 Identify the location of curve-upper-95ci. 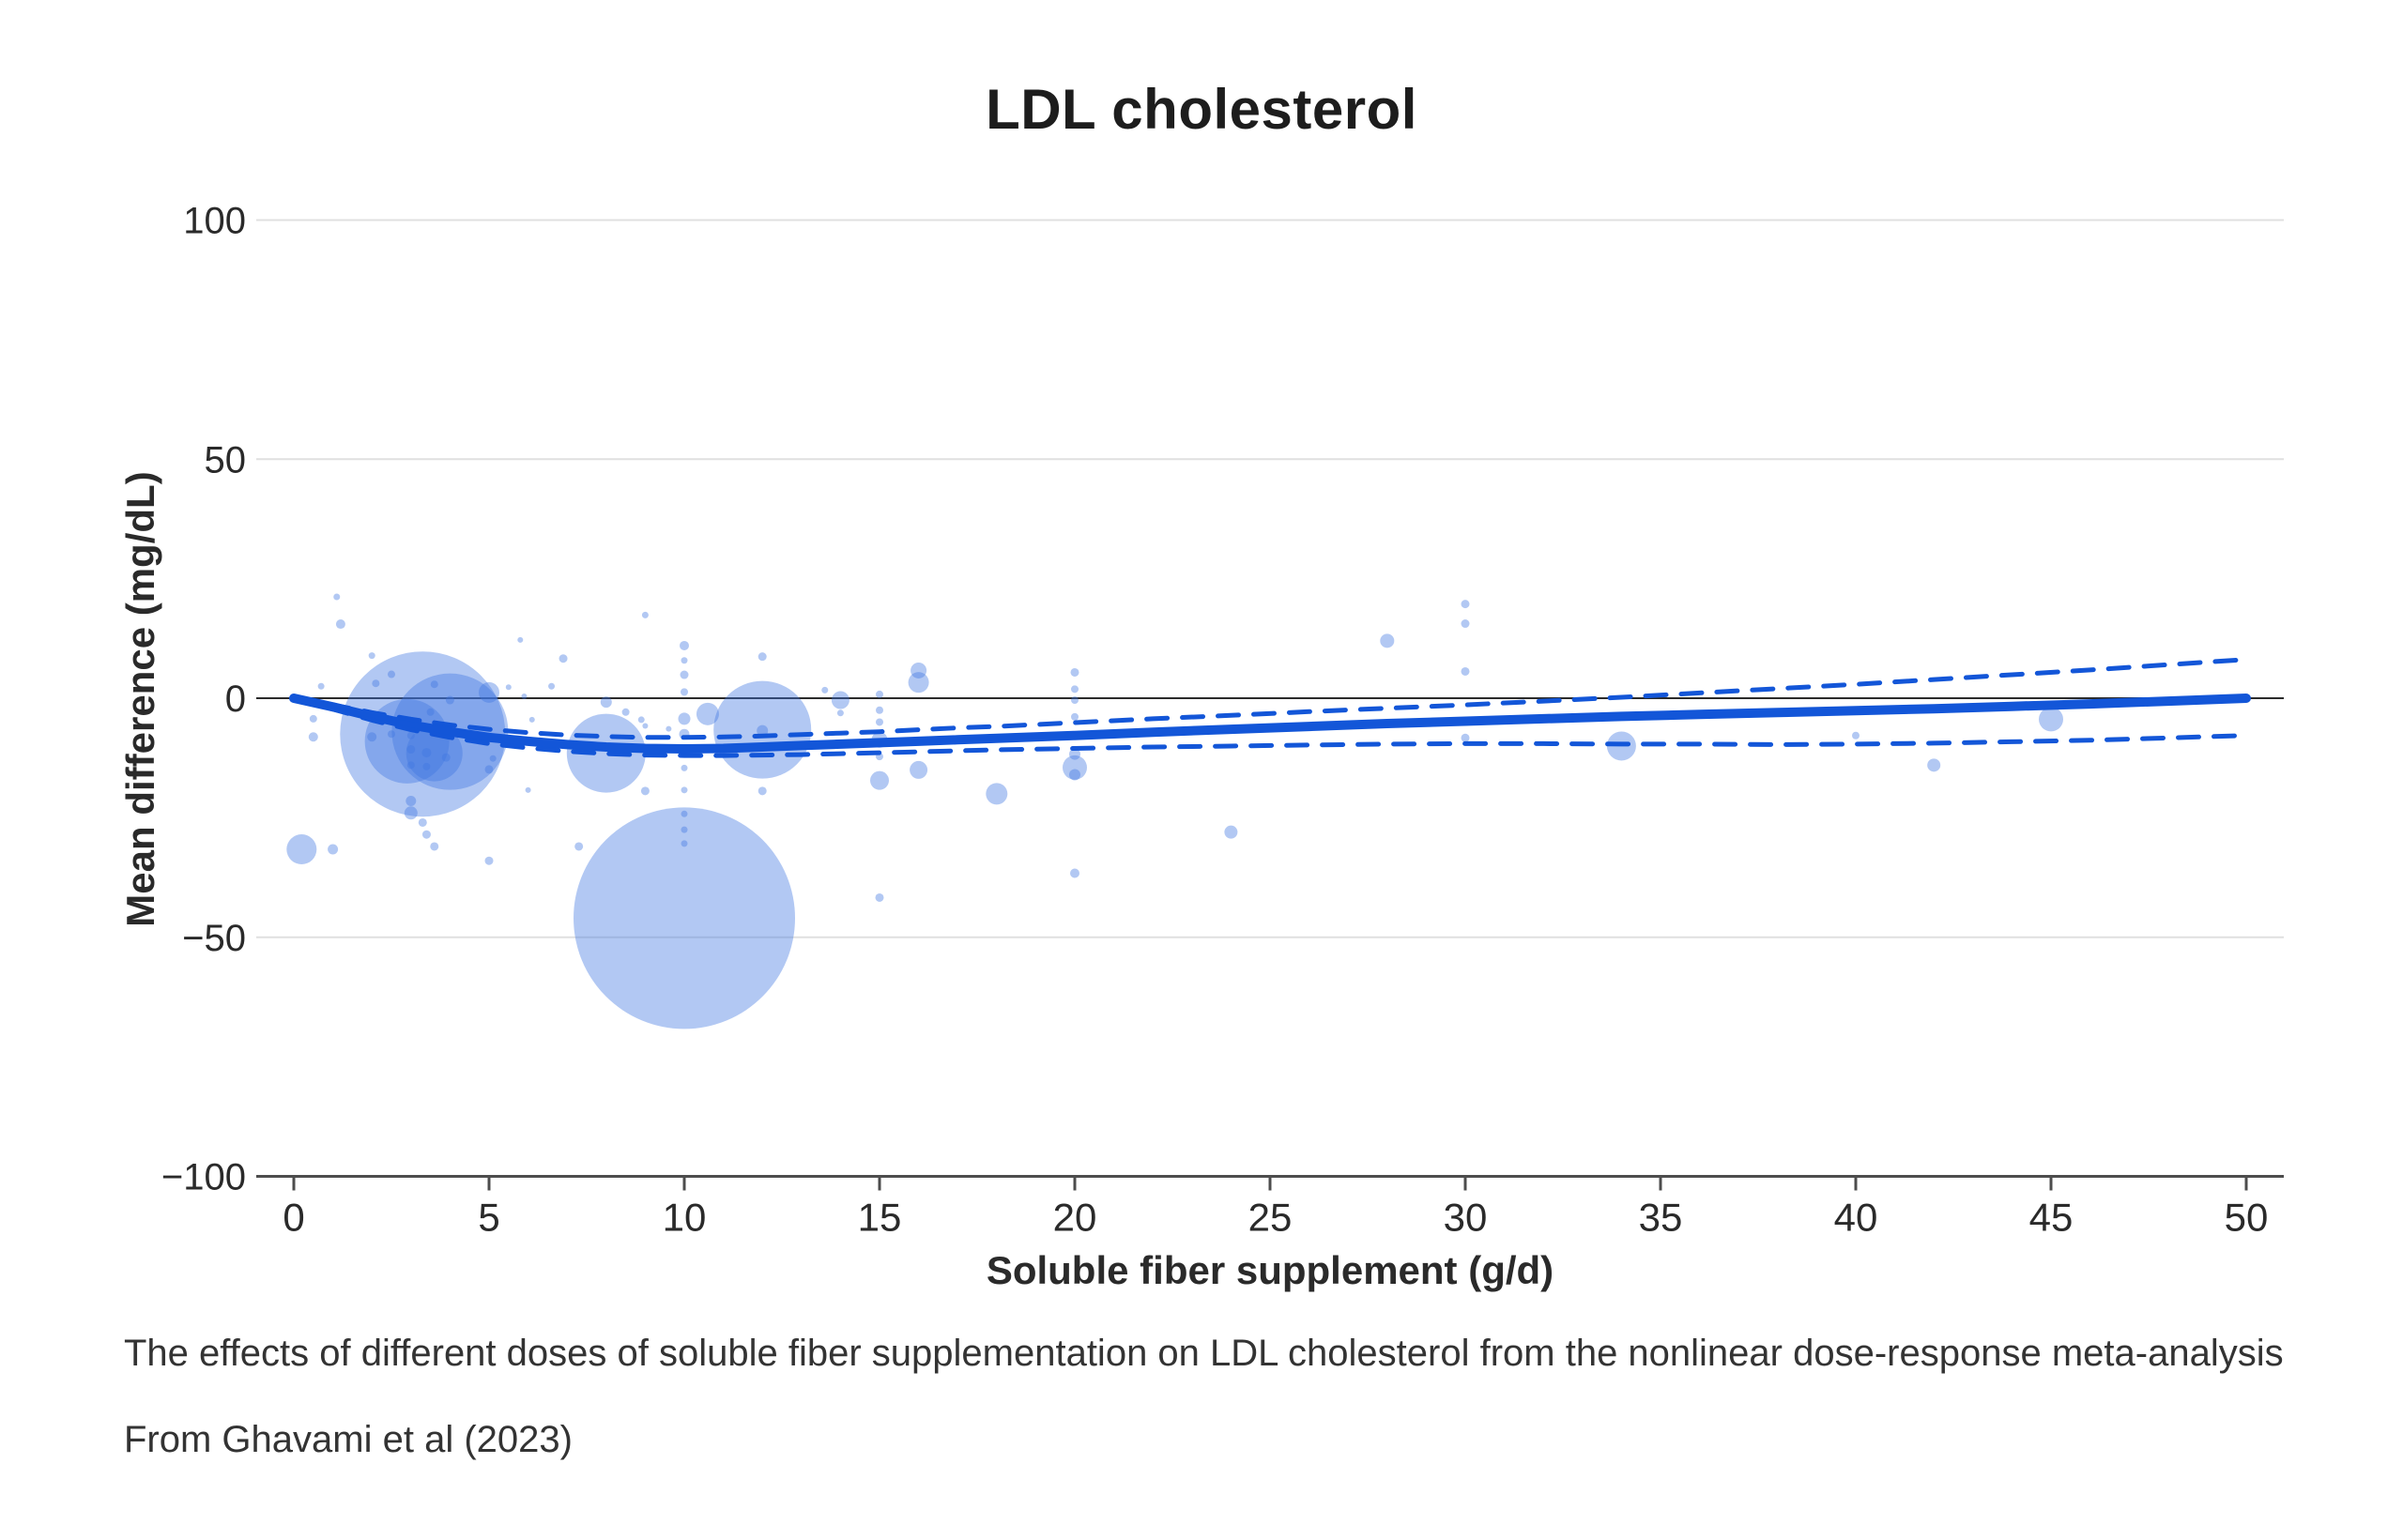
(1270, 698).